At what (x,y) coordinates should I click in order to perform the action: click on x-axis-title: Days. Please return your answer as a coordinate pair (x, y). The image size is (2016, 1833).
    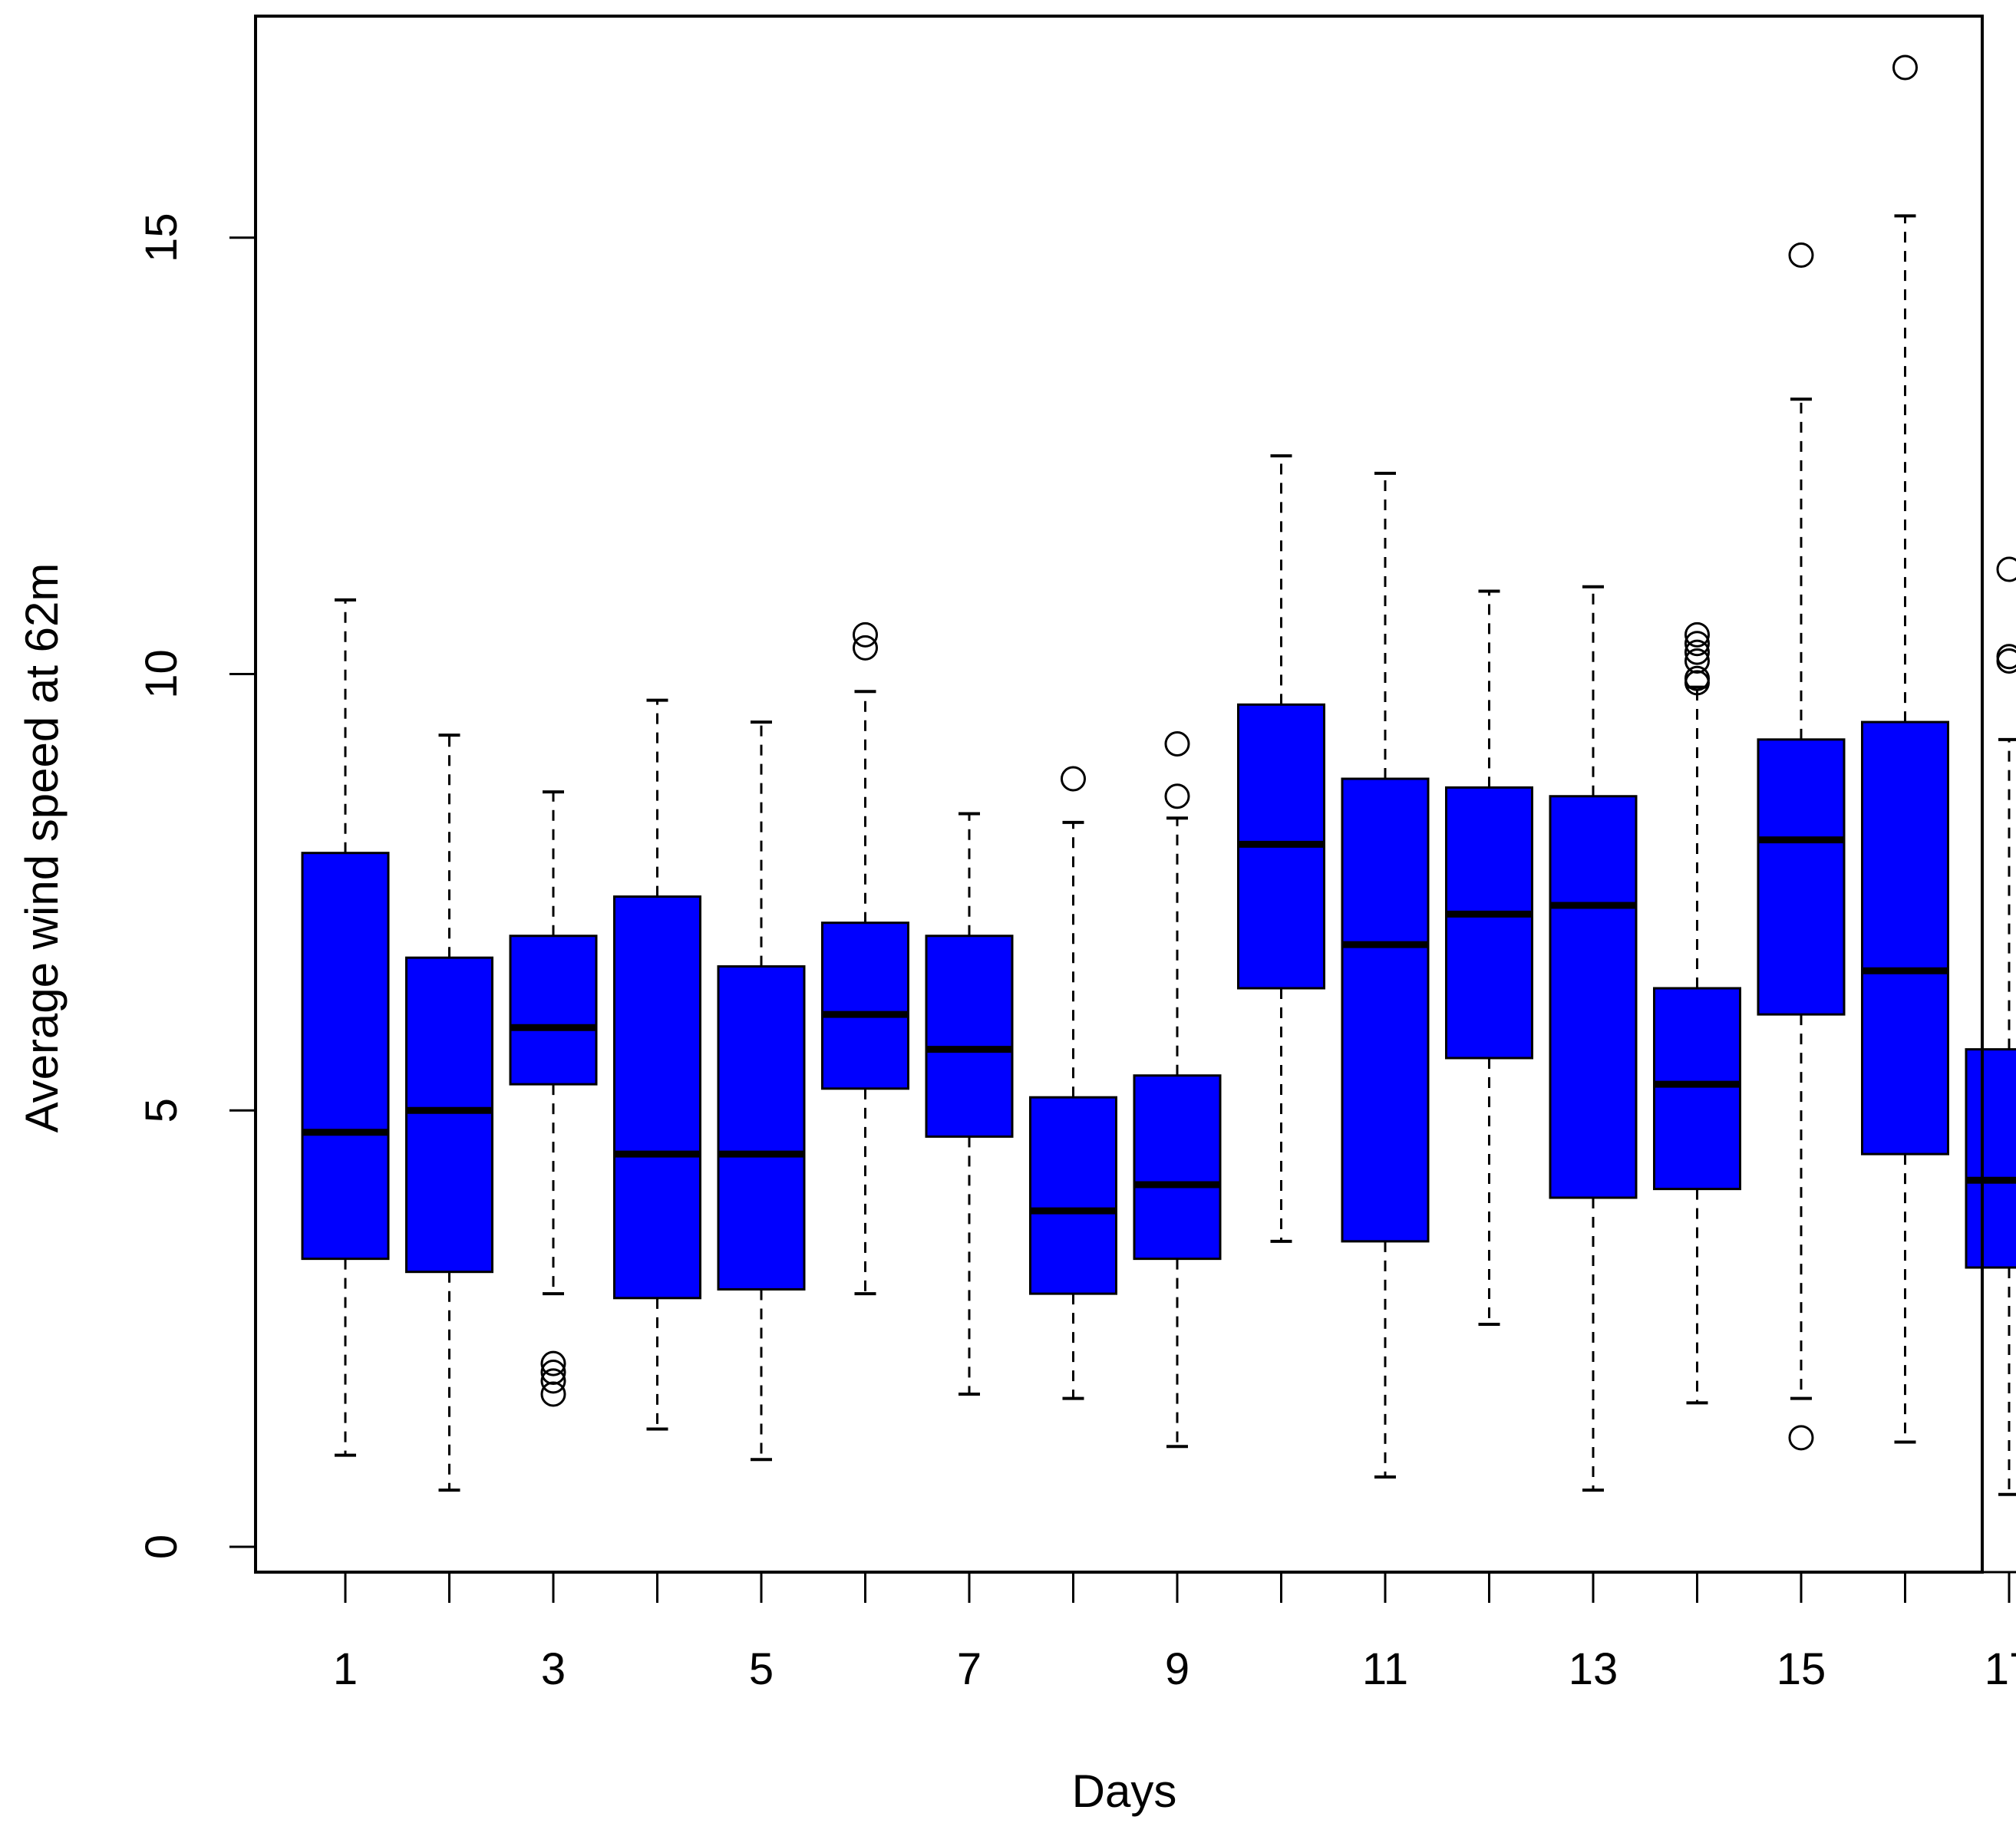
    Looking at the image, I should click on (1124, 1791).